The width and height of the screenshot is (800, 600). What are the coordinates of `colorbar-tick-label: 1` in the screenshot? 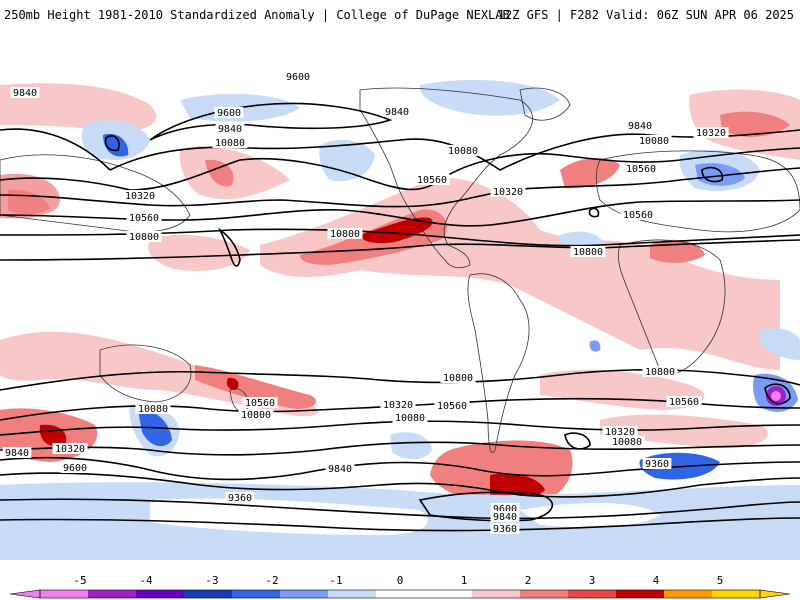 It's located at (464, 580).